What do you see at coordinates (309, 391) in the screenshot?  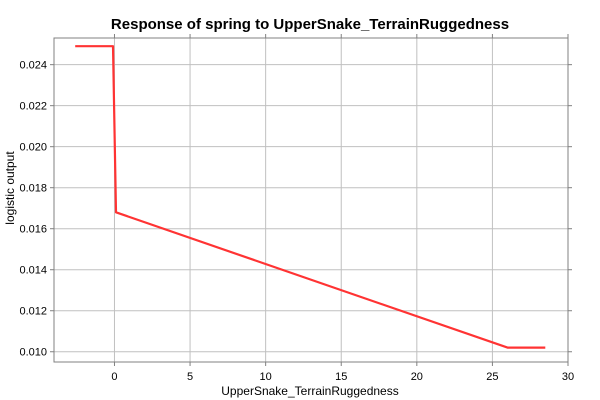 I see `x-axis-label: UpperSnake_TerrainRuggedness` at bounding box center [309, 391].